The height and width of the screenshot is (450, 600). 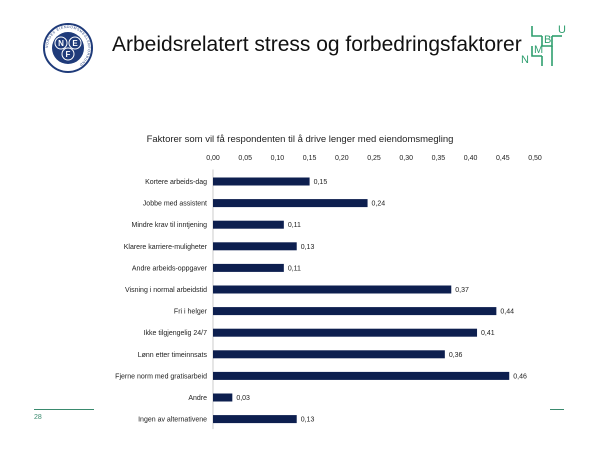 I want to click on nmbu-letter-b: B, so click(x=547, y=40).